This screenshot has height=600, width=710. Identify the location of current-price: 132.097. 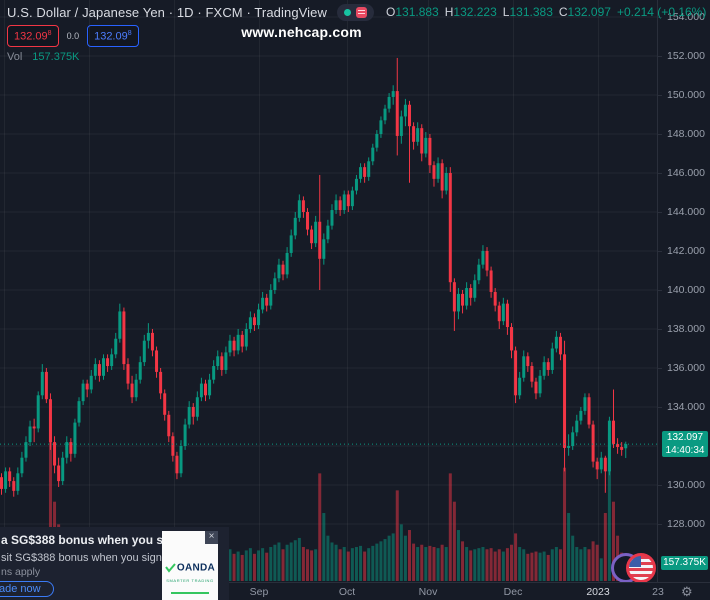
(685, 438).